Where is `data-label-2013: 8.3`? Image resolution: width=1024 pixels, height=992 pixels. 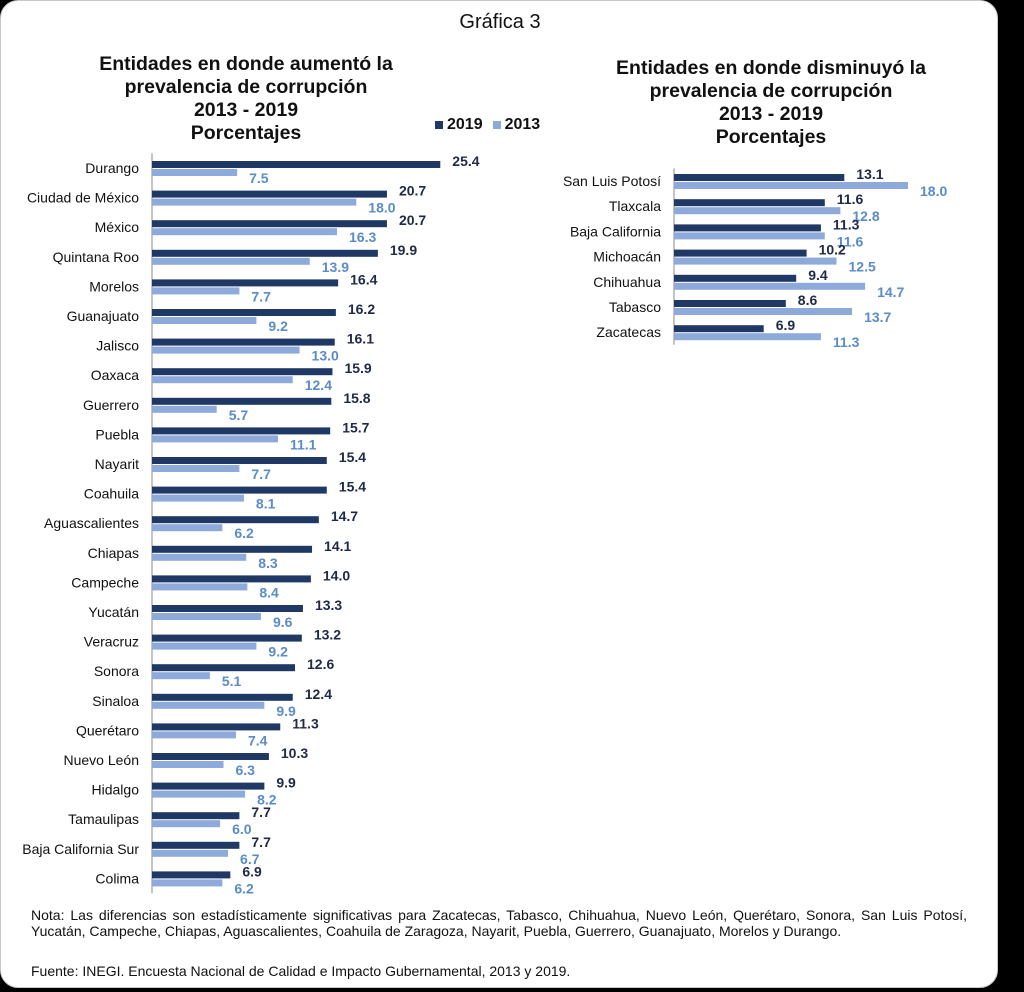 data-label-2013: 8.3 is located at coordinates (268, 563).